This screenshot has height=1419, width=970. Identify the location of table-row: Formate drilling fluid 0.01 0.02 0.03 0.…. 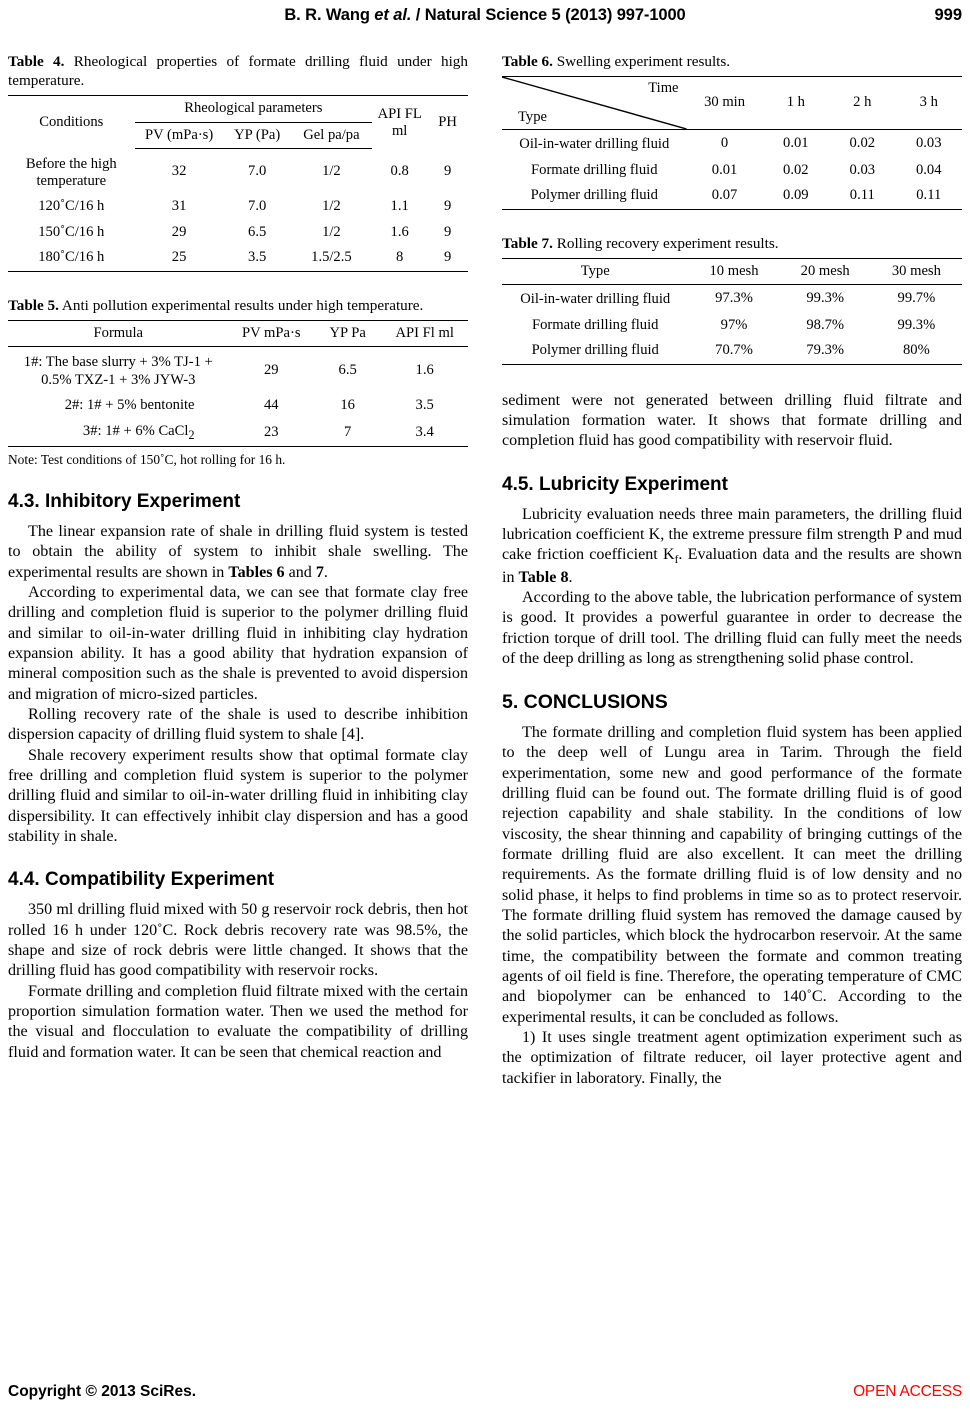
(732, 171).